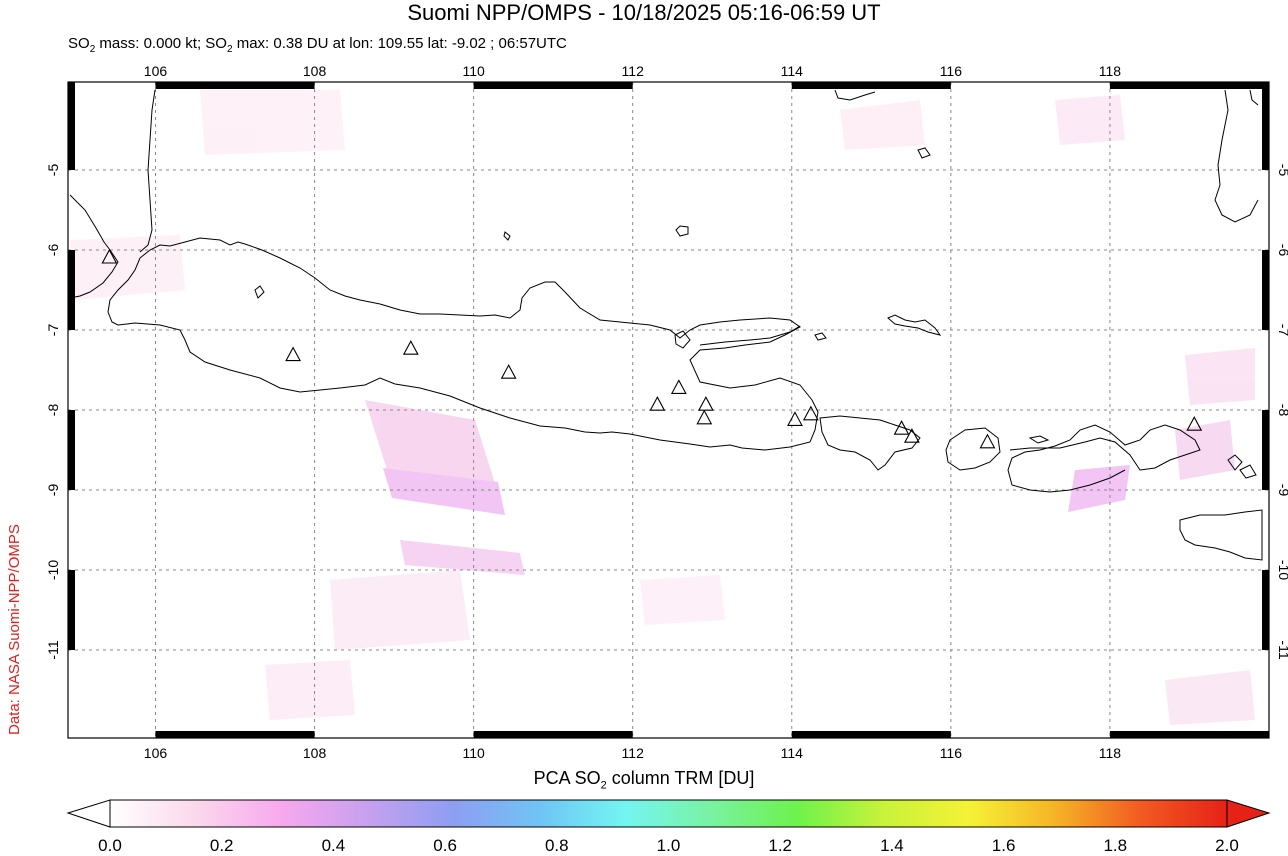 This screenshot has width=1288, height=856. Describe the element at coordinates (603, 785) in the screenshot. I see `colorbar-label-sub: 2` at that location.